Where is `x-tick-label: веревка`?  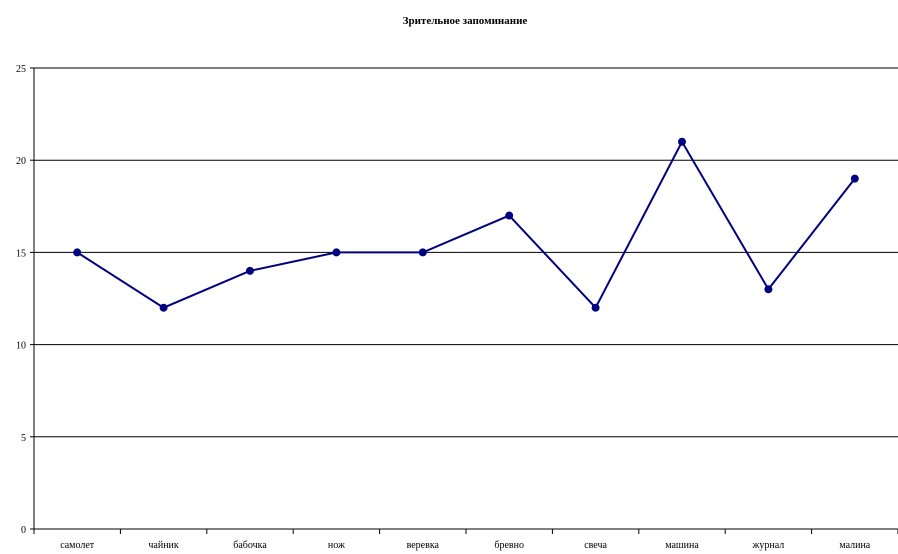 x-tick-label: веревка is located at coordinates (423, 545).